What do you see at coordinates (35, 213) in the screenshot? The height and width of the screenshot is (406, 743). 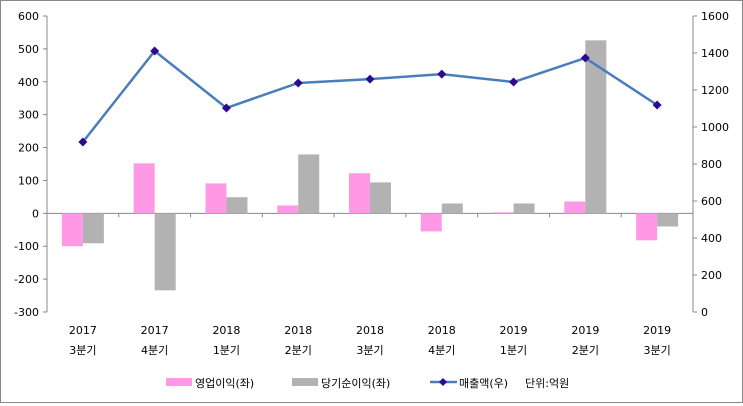 I see `left-tick-label: 0` at bounding box center [35, 213].